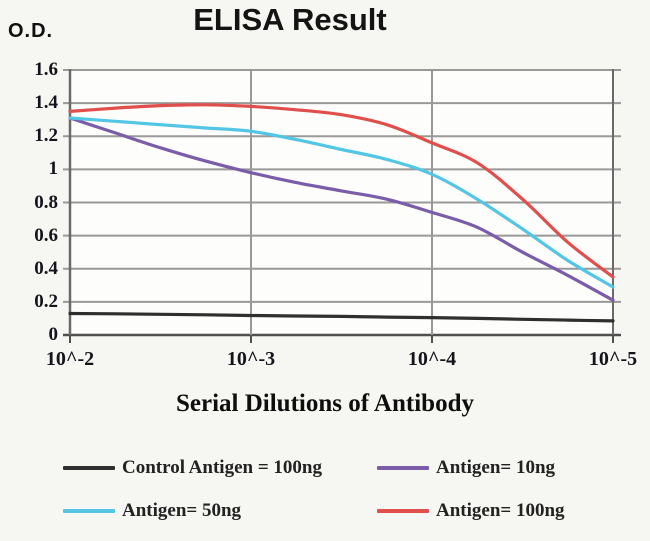 The width and height of the screenshot is (650, 541). What do you see at coordinates (53, 169) in the screenshot?
I see `y-tick-label: 1` at bounding box center [53, 169].